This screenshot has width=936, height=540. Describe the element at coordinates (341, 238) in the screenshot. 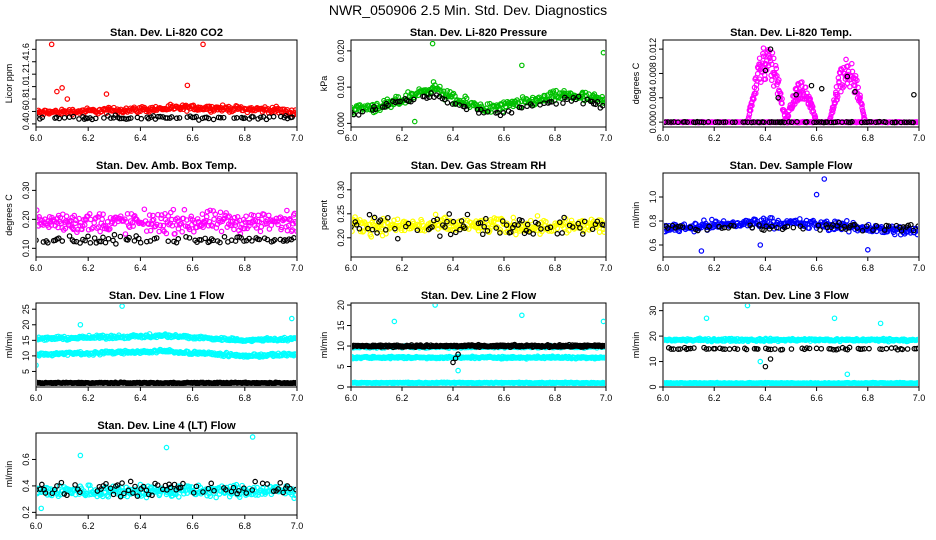

I see `y-tick-label: 0.20` at that location.